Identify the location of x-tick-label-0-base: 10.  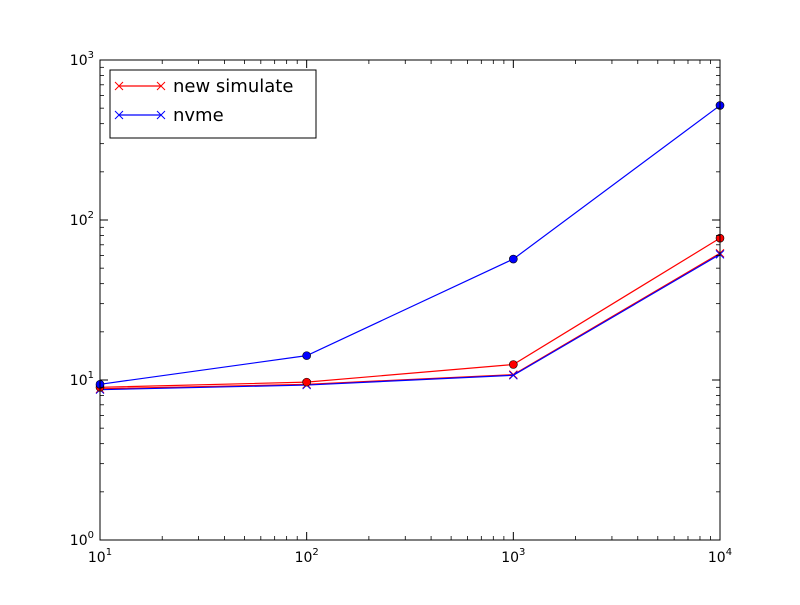
(97, 558).